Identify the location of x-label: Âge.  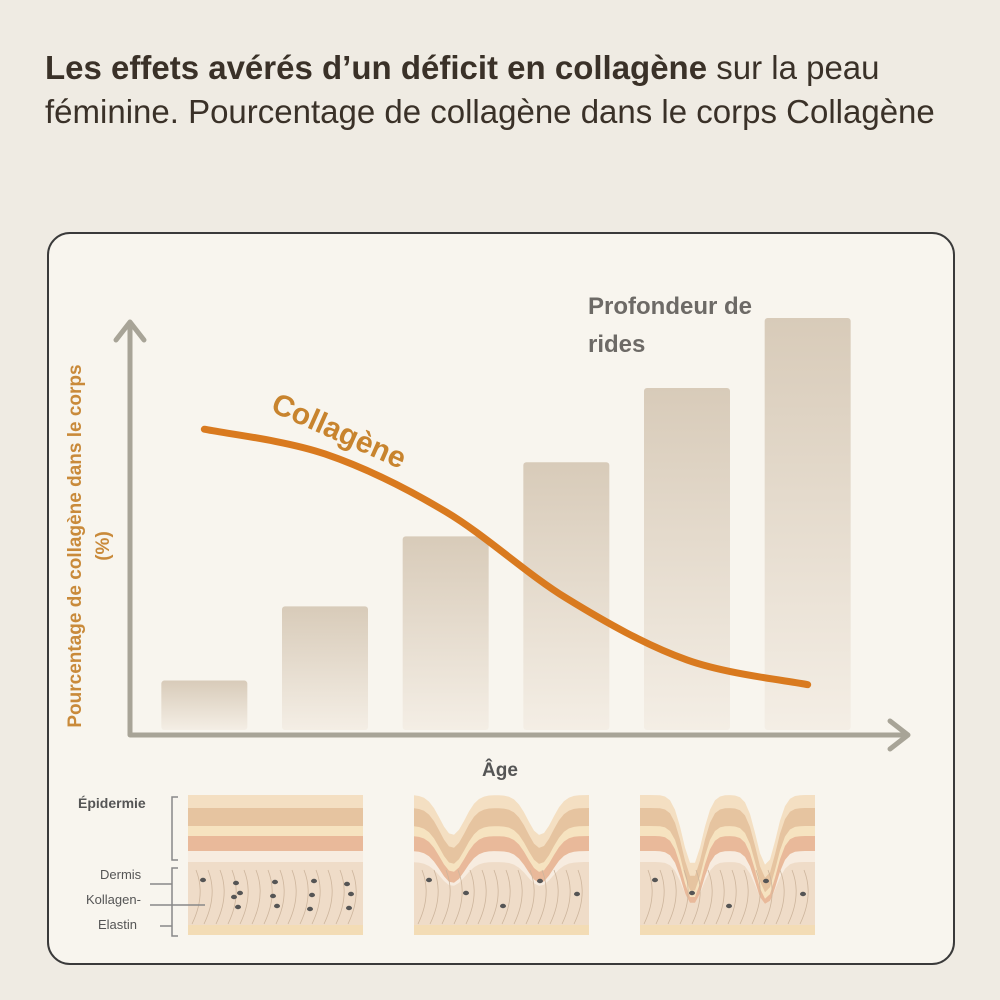
(500, 770).